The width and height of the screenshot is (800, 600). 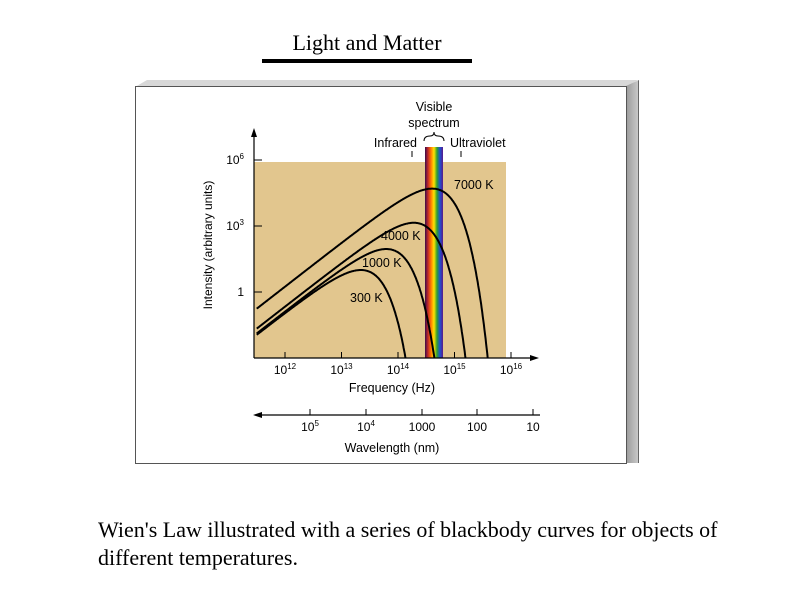 What do you see at coordinates (434, 107) in the screenshot?
I see `visible-label-line1: Visible` at bounding box center [434, 107].